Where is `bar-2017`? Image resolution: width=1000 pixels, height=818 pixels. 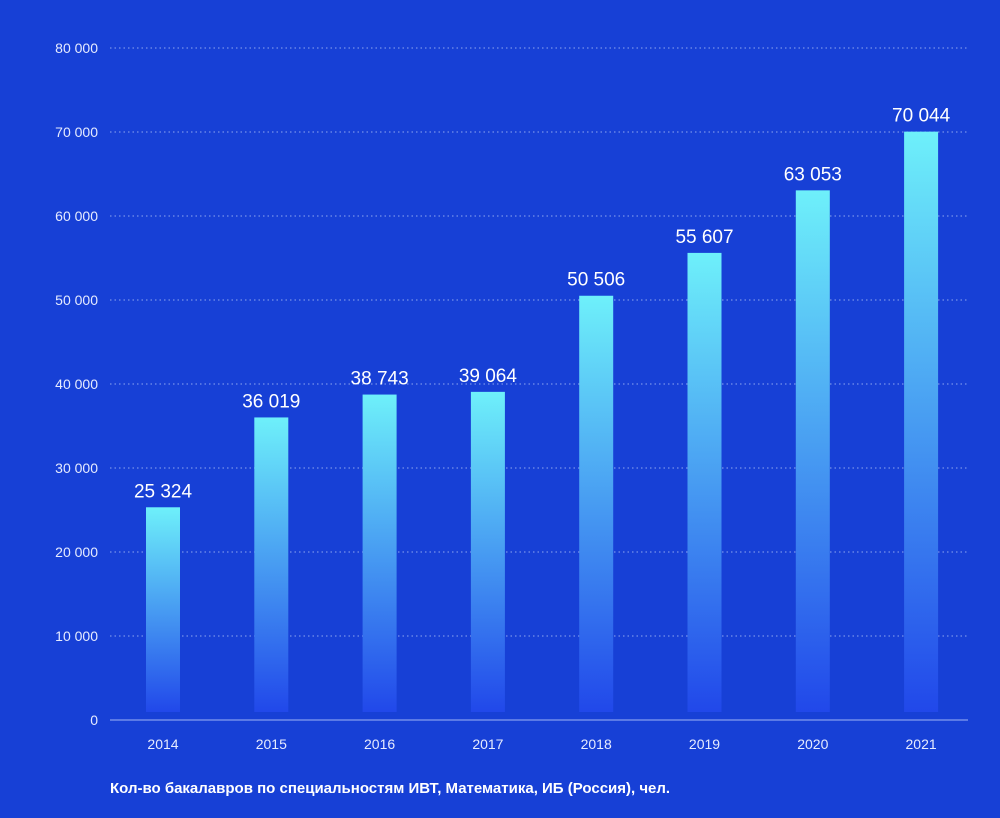
bar-2017 is located at coordinates (487, 551).